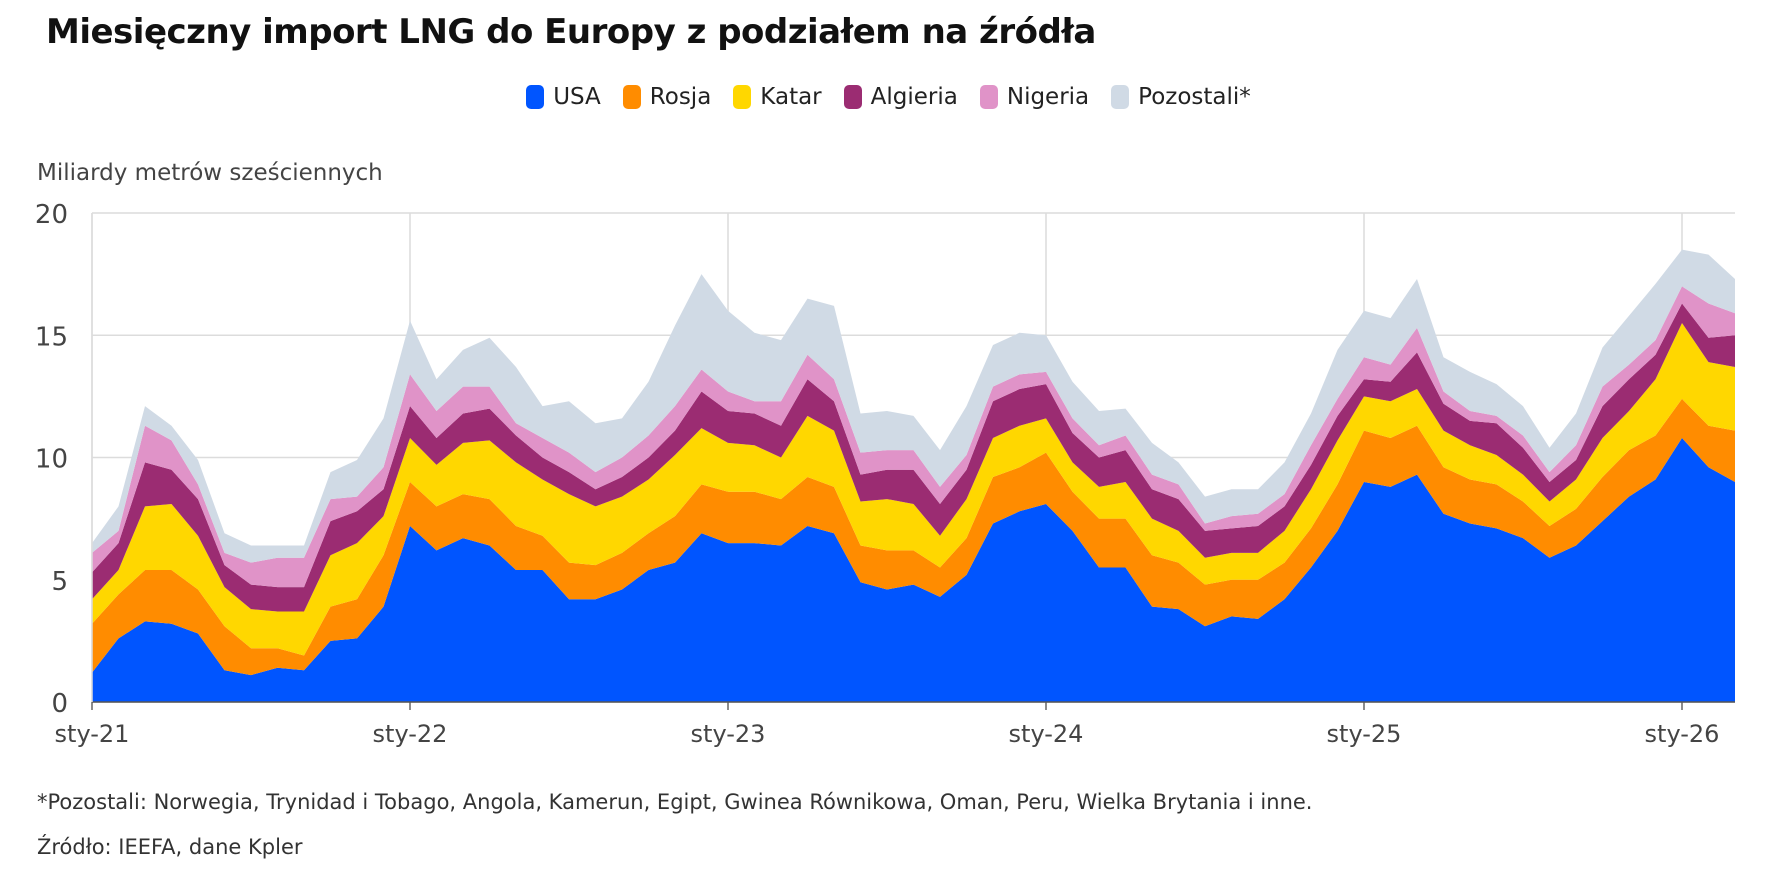 This screenshot has height=885, width=1777. I want to click on legend-item: USA, so click(563, 97).